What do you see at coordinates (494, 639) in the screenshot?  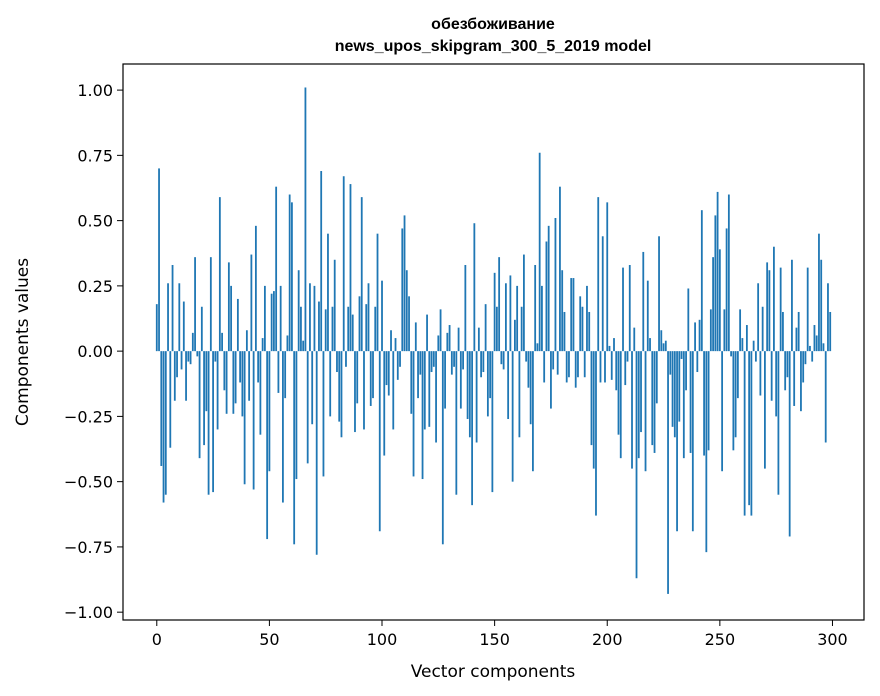 I see `x-tick-label: 150` at bounding box center [494, 639].